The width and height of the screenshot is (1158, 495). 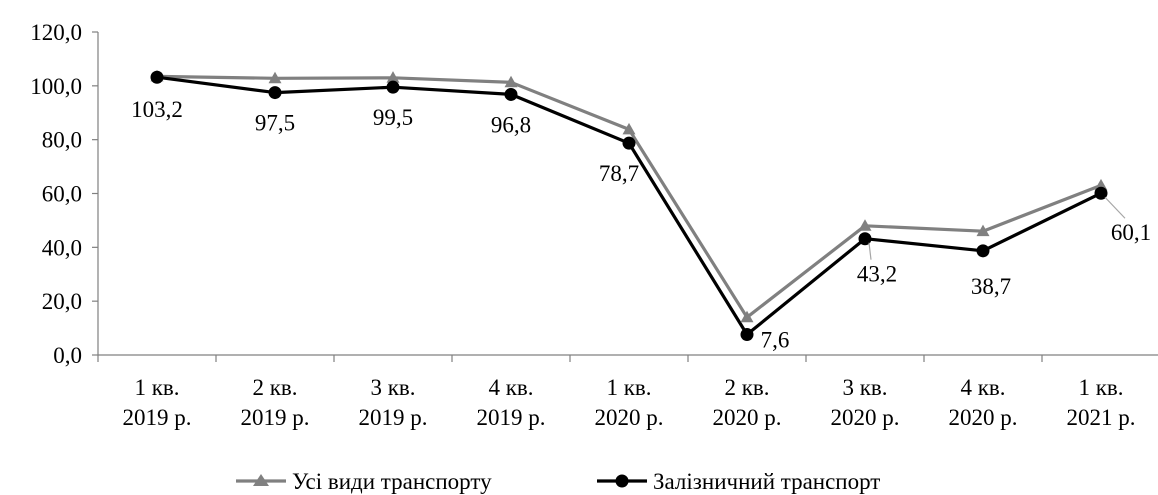 I want to click on legend-label: Залізничний транспорт, so click(x=766, y=481).